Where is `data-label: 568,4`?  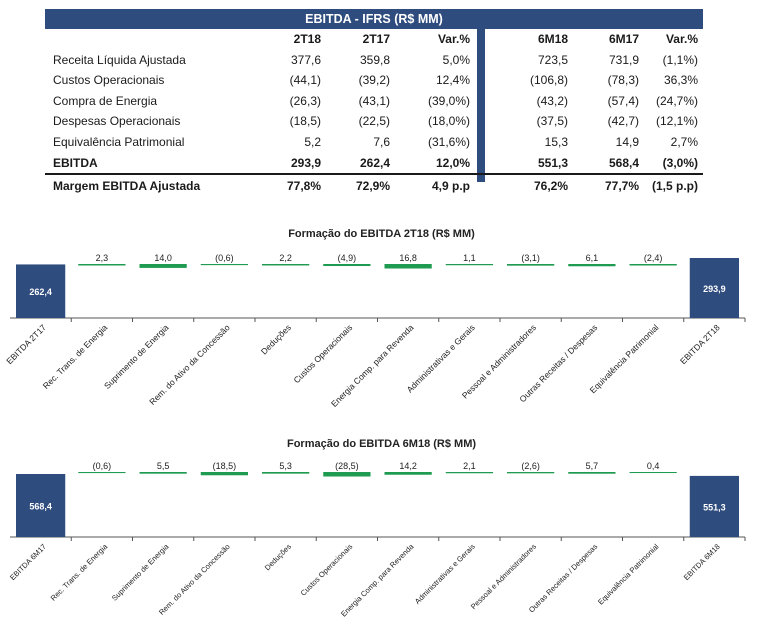
data-label: 568,4 is located at coordinates (40, 507).